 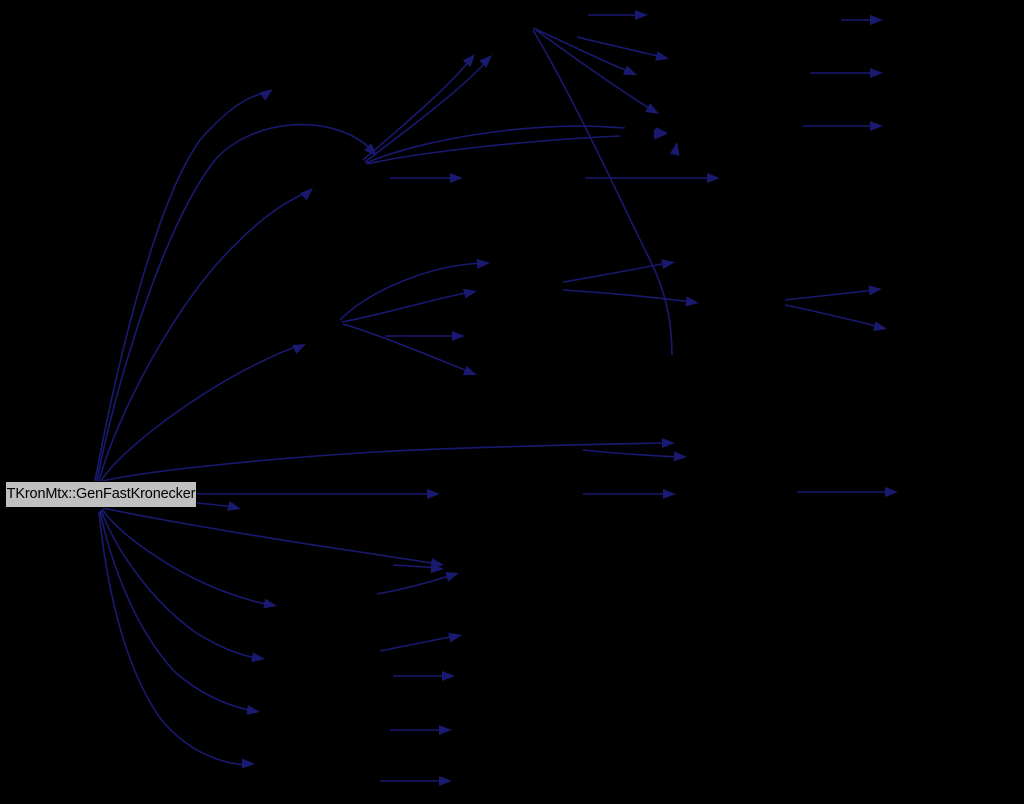 I want to click on graph-node-label: TKronMtx::GenFastKronecker, so click(x=101, y=494).